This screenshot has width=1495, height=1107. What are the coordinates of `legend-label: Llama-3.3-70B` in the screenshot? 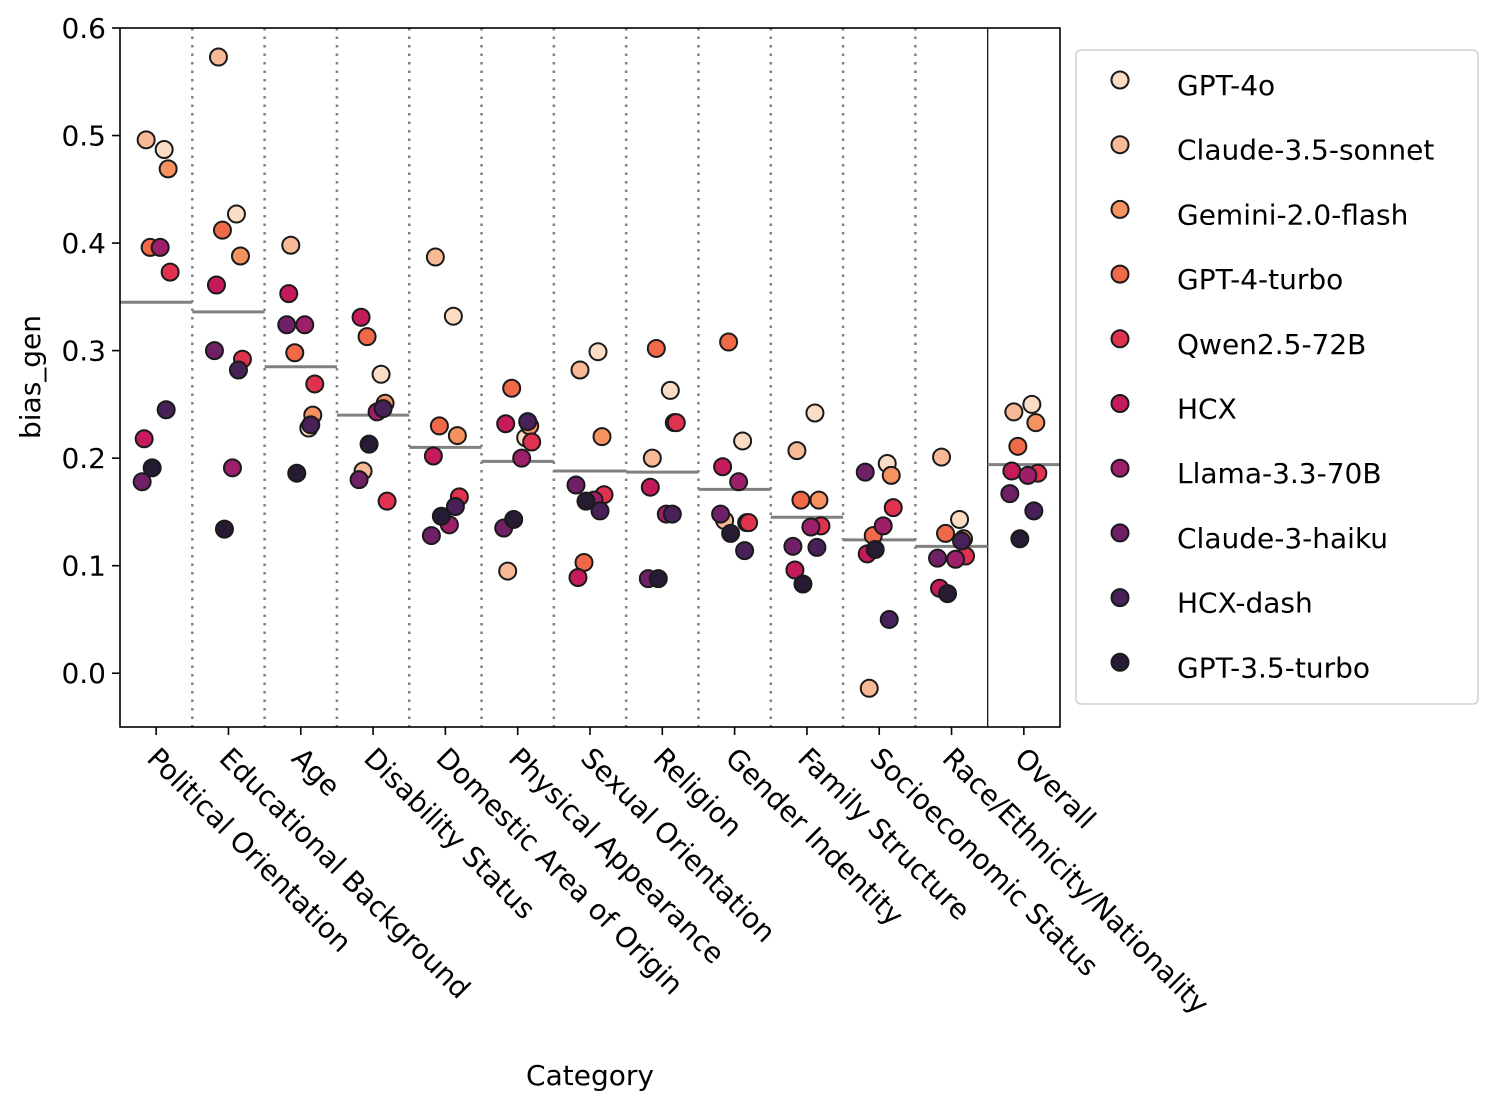 It's located at (1279, 473).